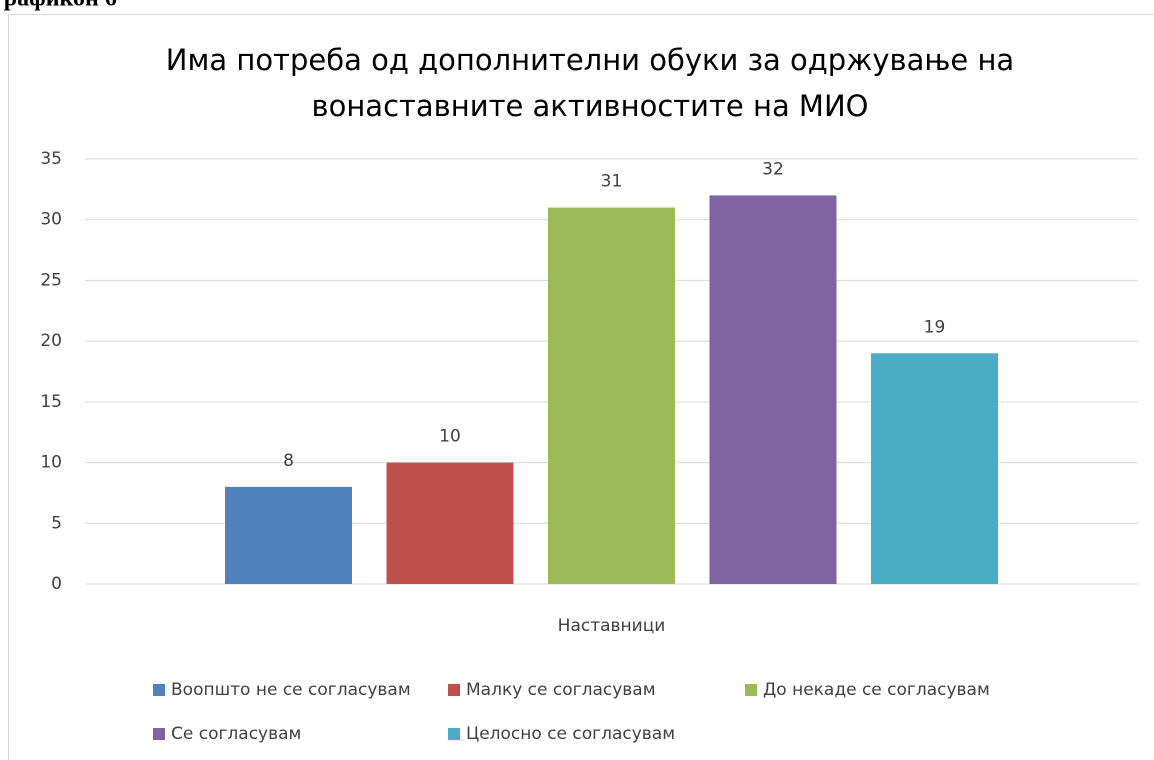 Image resolution: width=1154 pixels, height=760 pixels. What do you see at coordinates (236, 734) in the screenshot?
I see `legend-label: Се согласувам` at bounding box center [236, 734].